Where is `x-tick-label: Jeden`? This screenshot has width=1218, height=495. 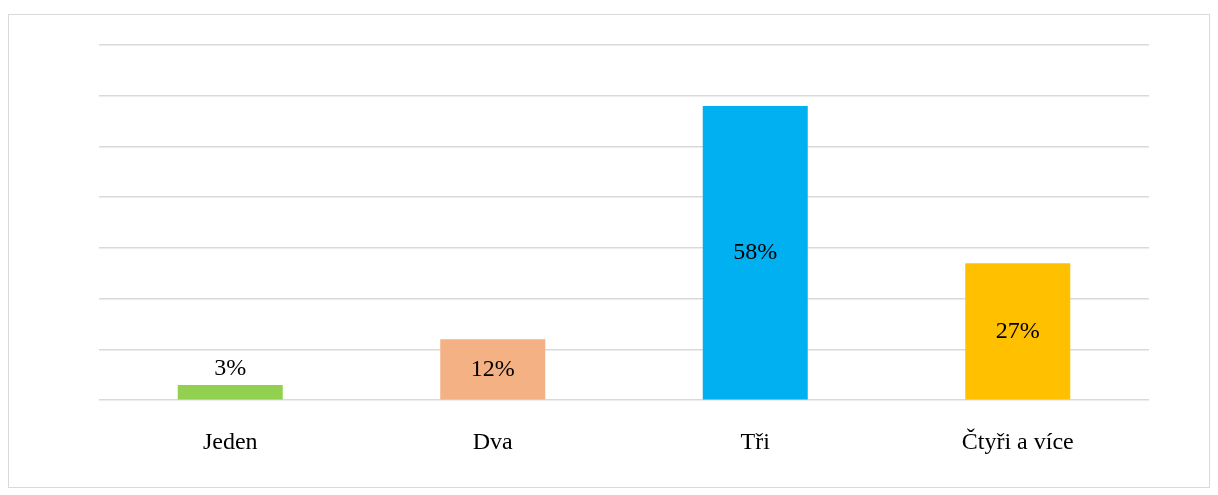 x-tick-label: Jeden is located at coordinates (230, 440).